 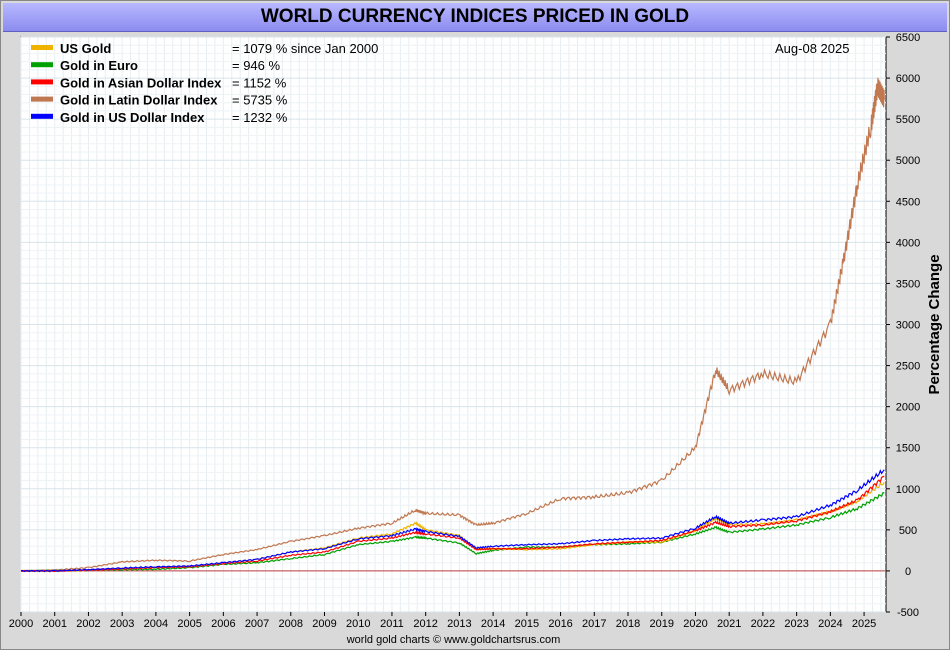 I want to click on x-tick-label: 2022, so click(x=763, y=624).